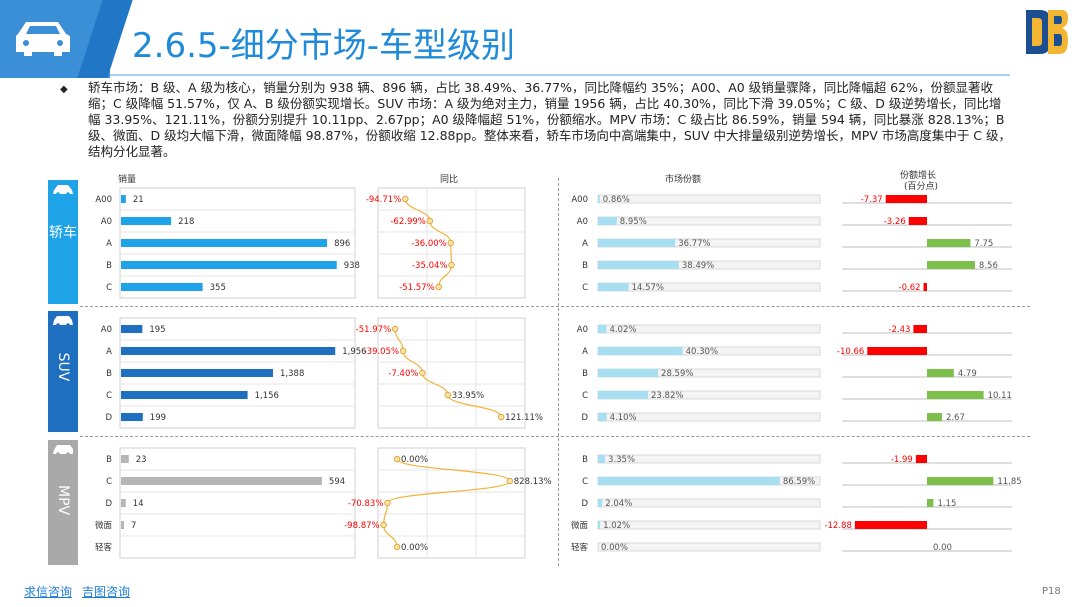 This screenshot has height=607, width=1080. I want to click on share-value-label: 8.95%, so click(633, 222).